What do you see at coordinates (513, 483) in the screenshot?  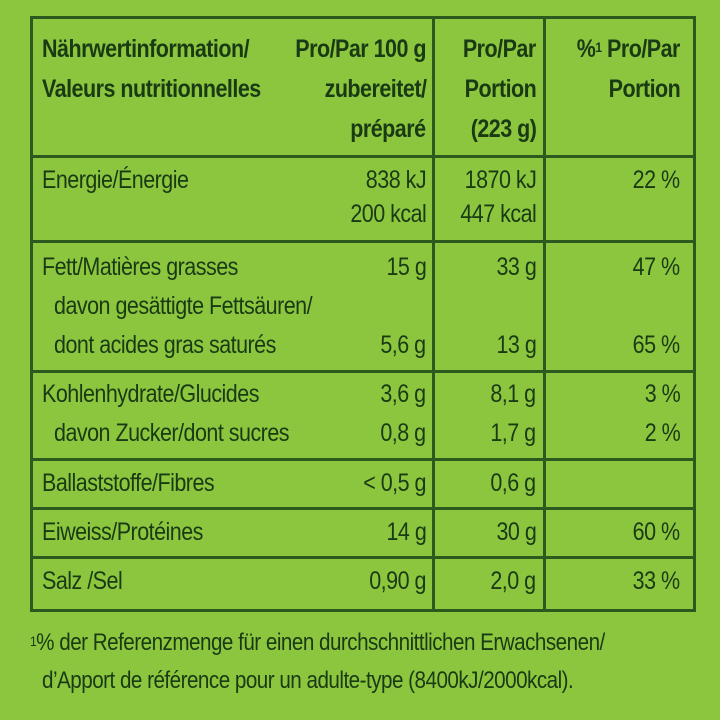 I see `fibre-portion: 0,6 g` at bounding box center [513, 483].